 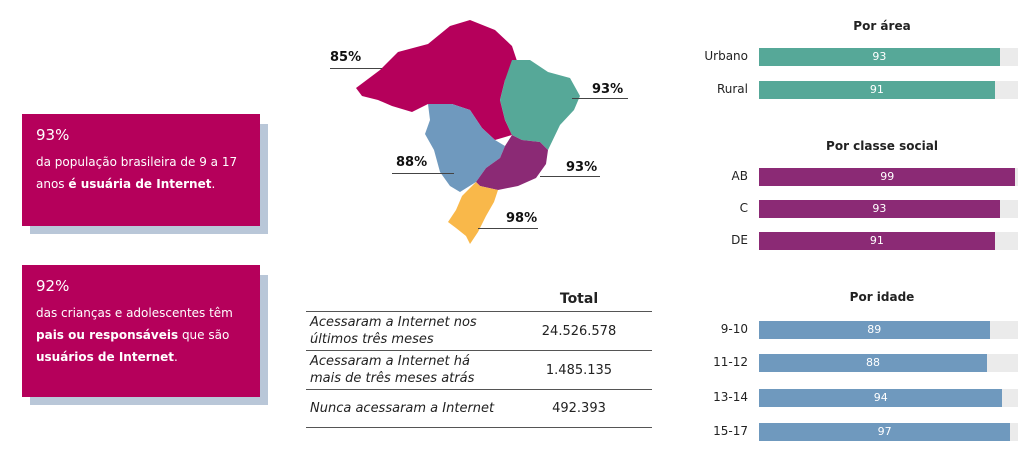 I want to click on map-label-norte: 85%, so click(x=346, y=57).